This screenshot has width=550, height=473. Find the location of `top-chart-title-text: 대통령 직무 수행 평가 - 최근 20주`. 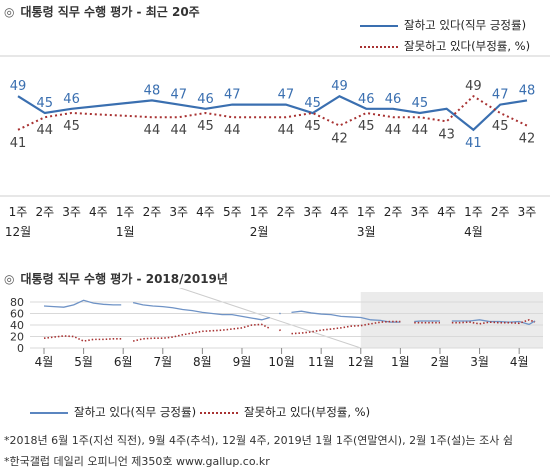

top-chart-title-text: 대통령 직무 수행 평가 - 최근 20주 is located at coordinates (110, 12).